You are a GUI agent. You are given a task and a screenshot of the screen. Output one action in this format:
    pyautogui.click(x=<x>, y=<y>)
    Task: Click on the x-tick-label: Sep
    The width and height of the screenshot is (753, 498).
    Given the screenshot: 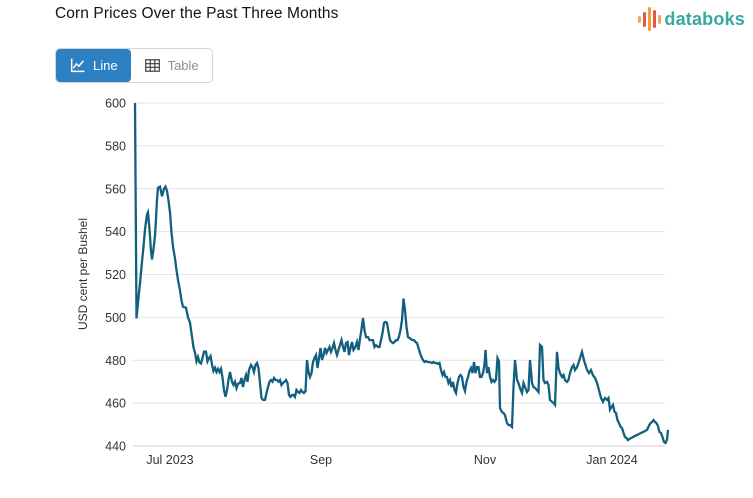 What is the action you would take?
    pyautogui.click(x=321, y=460)
    